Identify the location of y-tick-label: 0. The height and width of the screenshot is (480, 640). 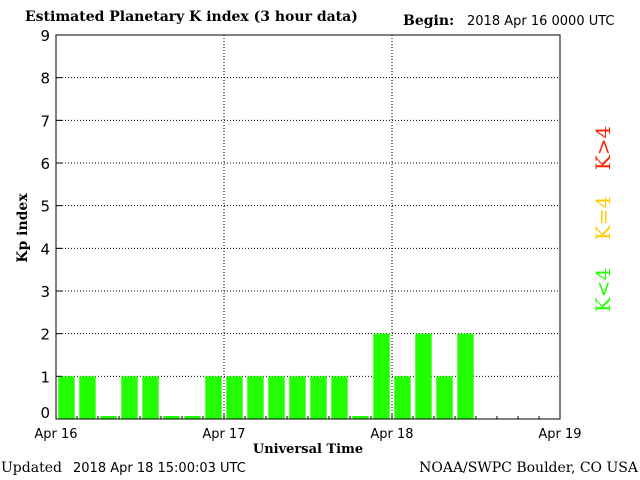
(45, 413).